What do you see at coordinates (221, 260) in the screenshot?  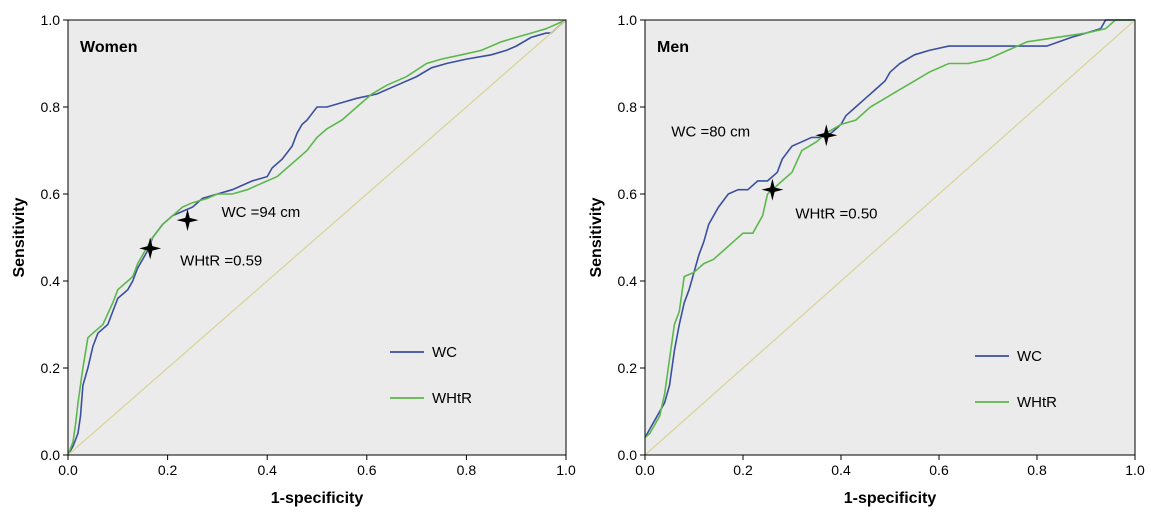 I see `cutoff-annotation: WHtR =0.59` at bounding box center [221, 260].